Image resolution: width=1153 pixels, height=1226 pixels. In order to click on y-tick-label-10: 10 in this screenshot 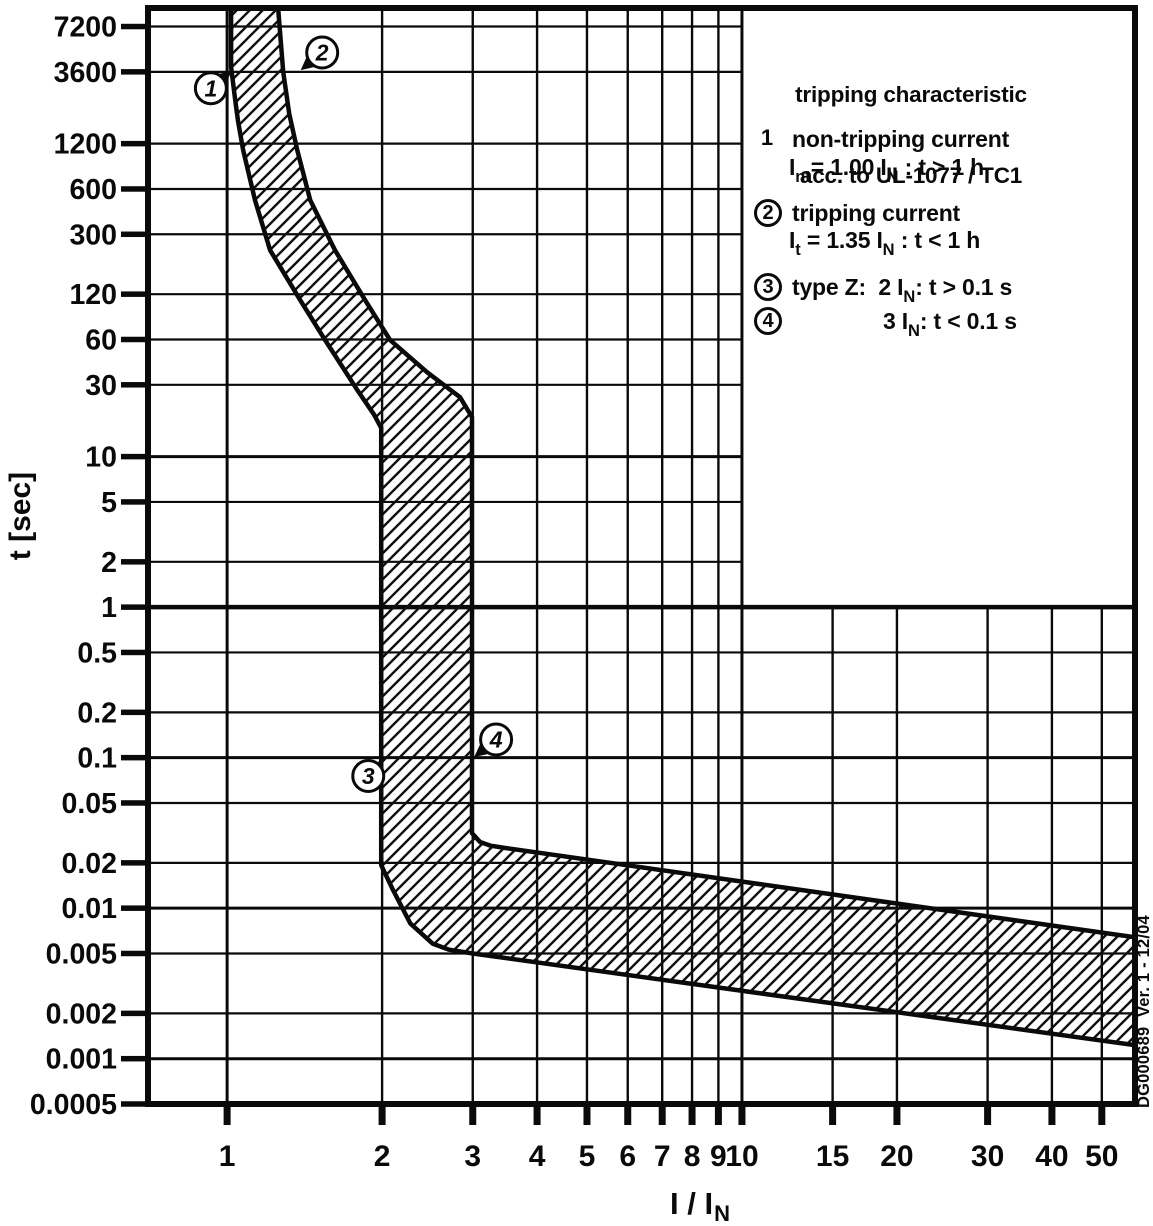, I will do `click(101, 458)`.